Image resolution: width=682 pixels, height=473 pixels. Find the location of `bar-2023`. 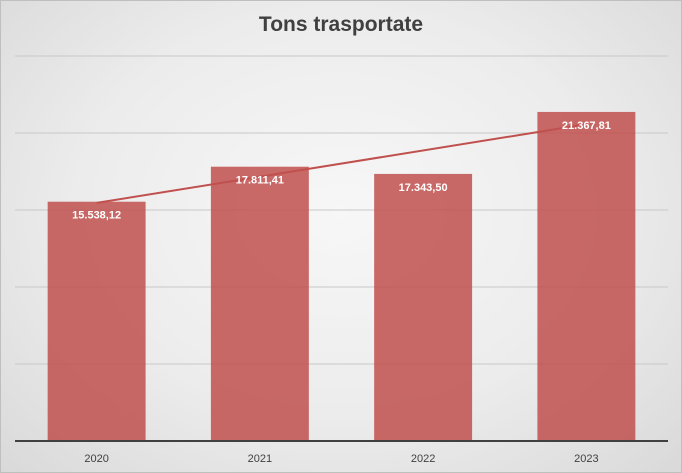

bar-2023 is located at coordinates (586, 276).